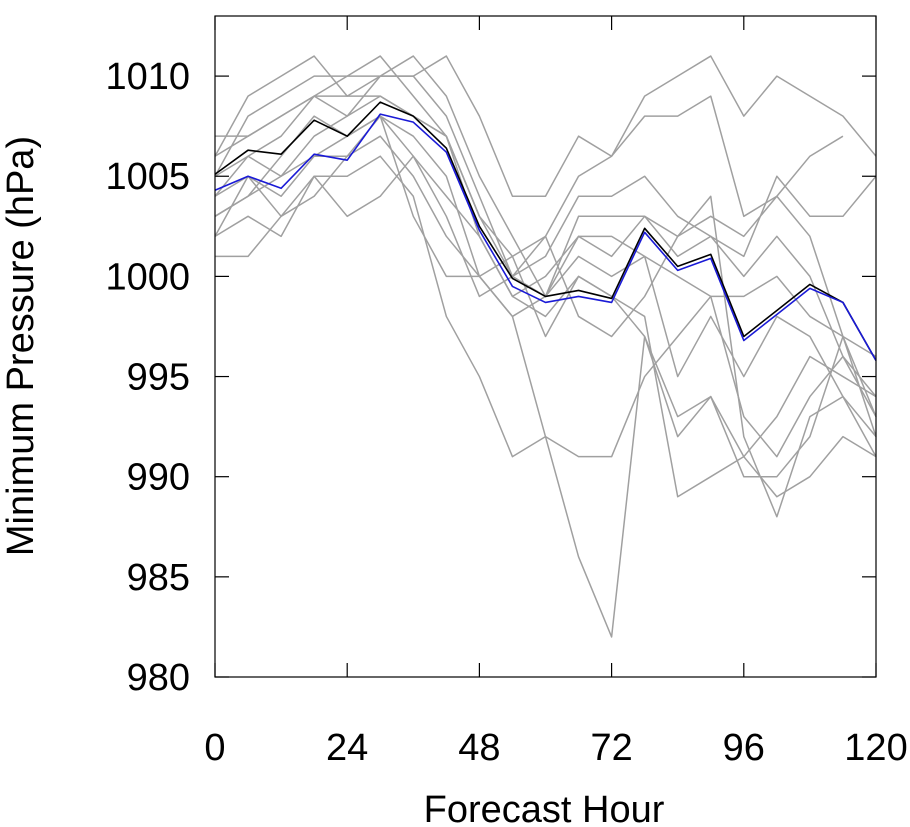 The width and height of the screenshot is (910, 827). Describe the element at coordinates (875, 748) in the screenshot. I see `x-tick-label: 120` at that location.